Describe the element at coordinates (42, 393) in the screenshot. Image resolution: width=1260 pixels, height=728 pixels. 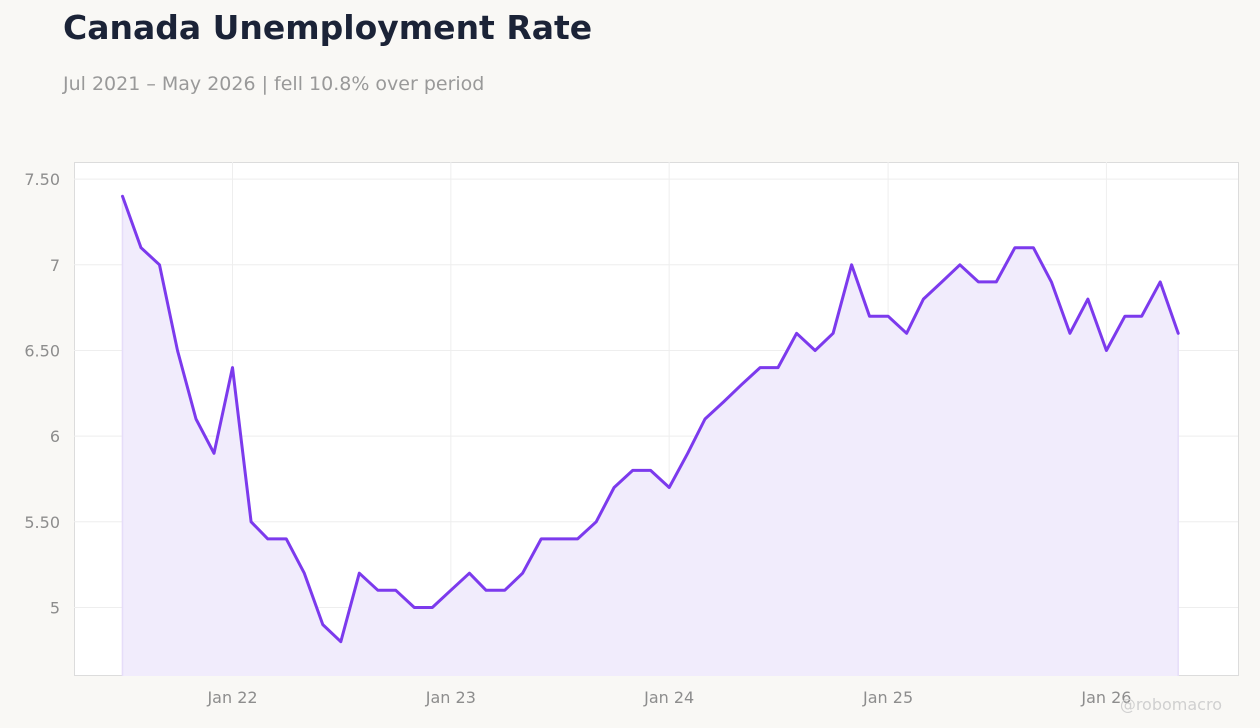
I see `y-axis-ticks: 5 5.50 6 6.50 7 7.50` at that location.